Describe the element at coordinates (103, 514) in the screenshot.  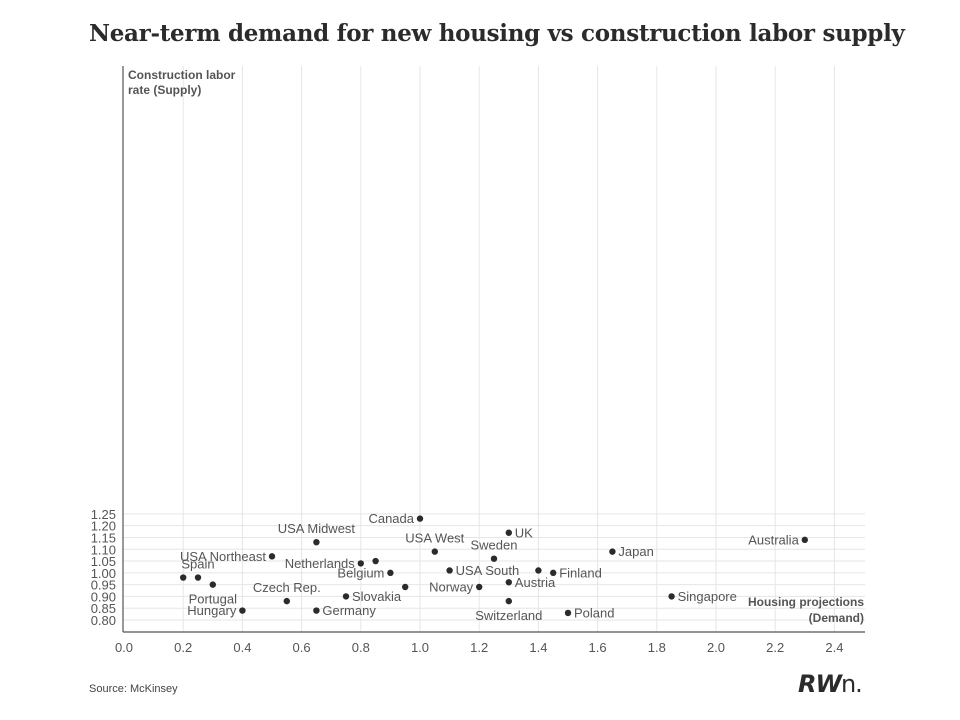
I see `y-tick-label: 1.25` at that location.